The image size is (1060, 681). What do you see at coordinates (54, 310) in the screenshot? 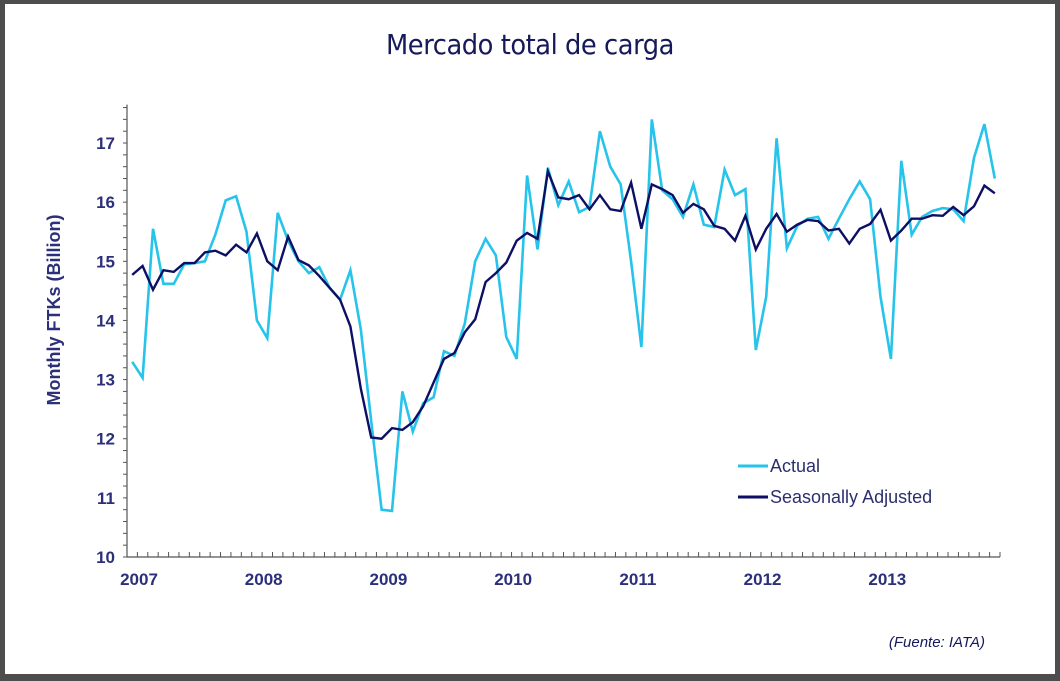
I see `y-axis-label: Monthly FTKs (Billion)` at bounding box center [54, 310].